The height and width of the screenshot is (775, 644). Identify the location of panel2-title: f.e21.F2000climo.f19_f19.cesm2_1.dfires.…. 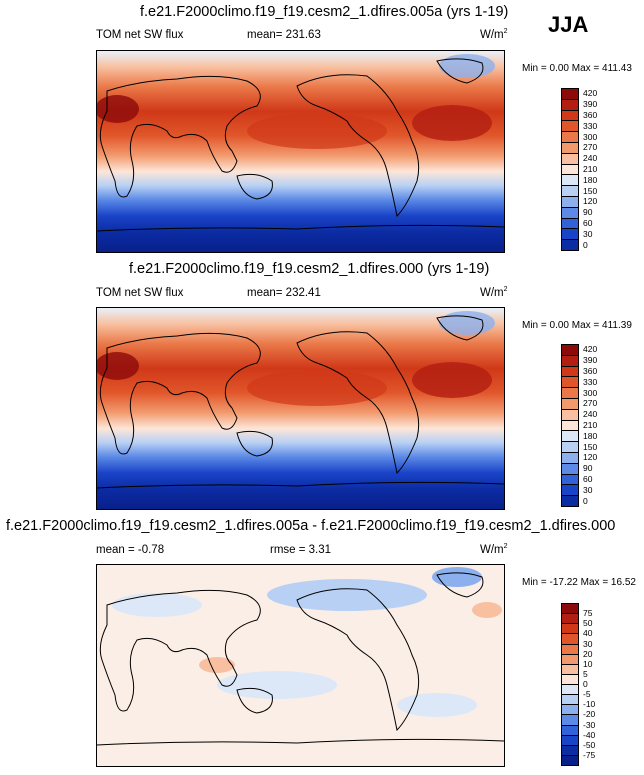
(309, 269).